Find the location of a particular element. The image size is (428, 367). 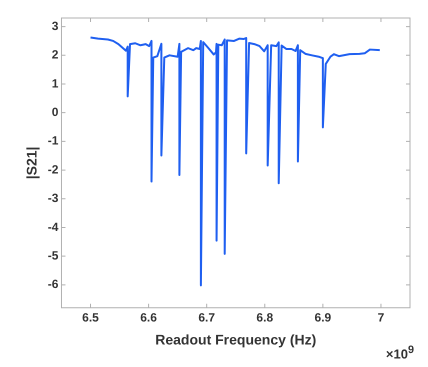

y-tick-label: -3 is located at coordinates (53, 198).